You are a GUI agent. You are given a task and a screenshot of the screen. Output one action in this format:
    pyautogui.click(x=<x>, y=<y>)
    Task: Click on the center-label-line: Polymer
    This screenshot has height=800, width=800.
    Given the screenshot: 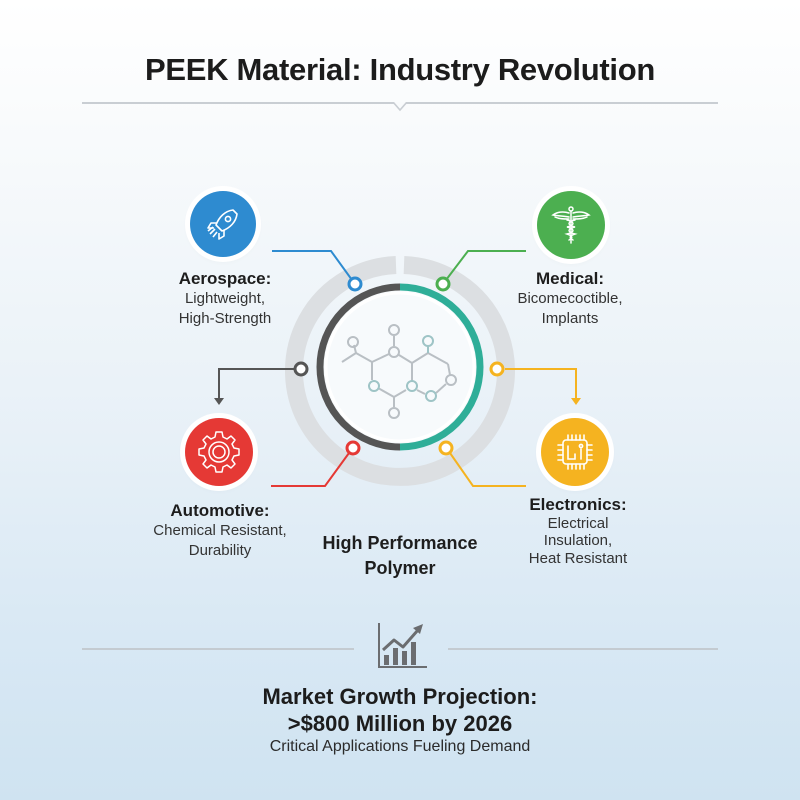 What is the action you would take?
    pyautogui.click(x=400, y=568)
    